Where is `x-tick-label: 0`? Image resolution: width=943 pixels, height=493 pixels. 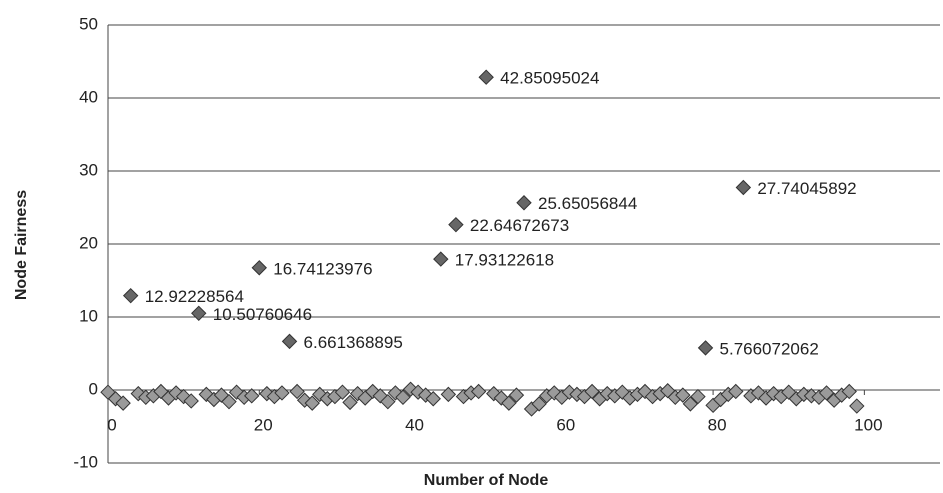
x-tick-label: 0 is located at coordinates (111, 424).